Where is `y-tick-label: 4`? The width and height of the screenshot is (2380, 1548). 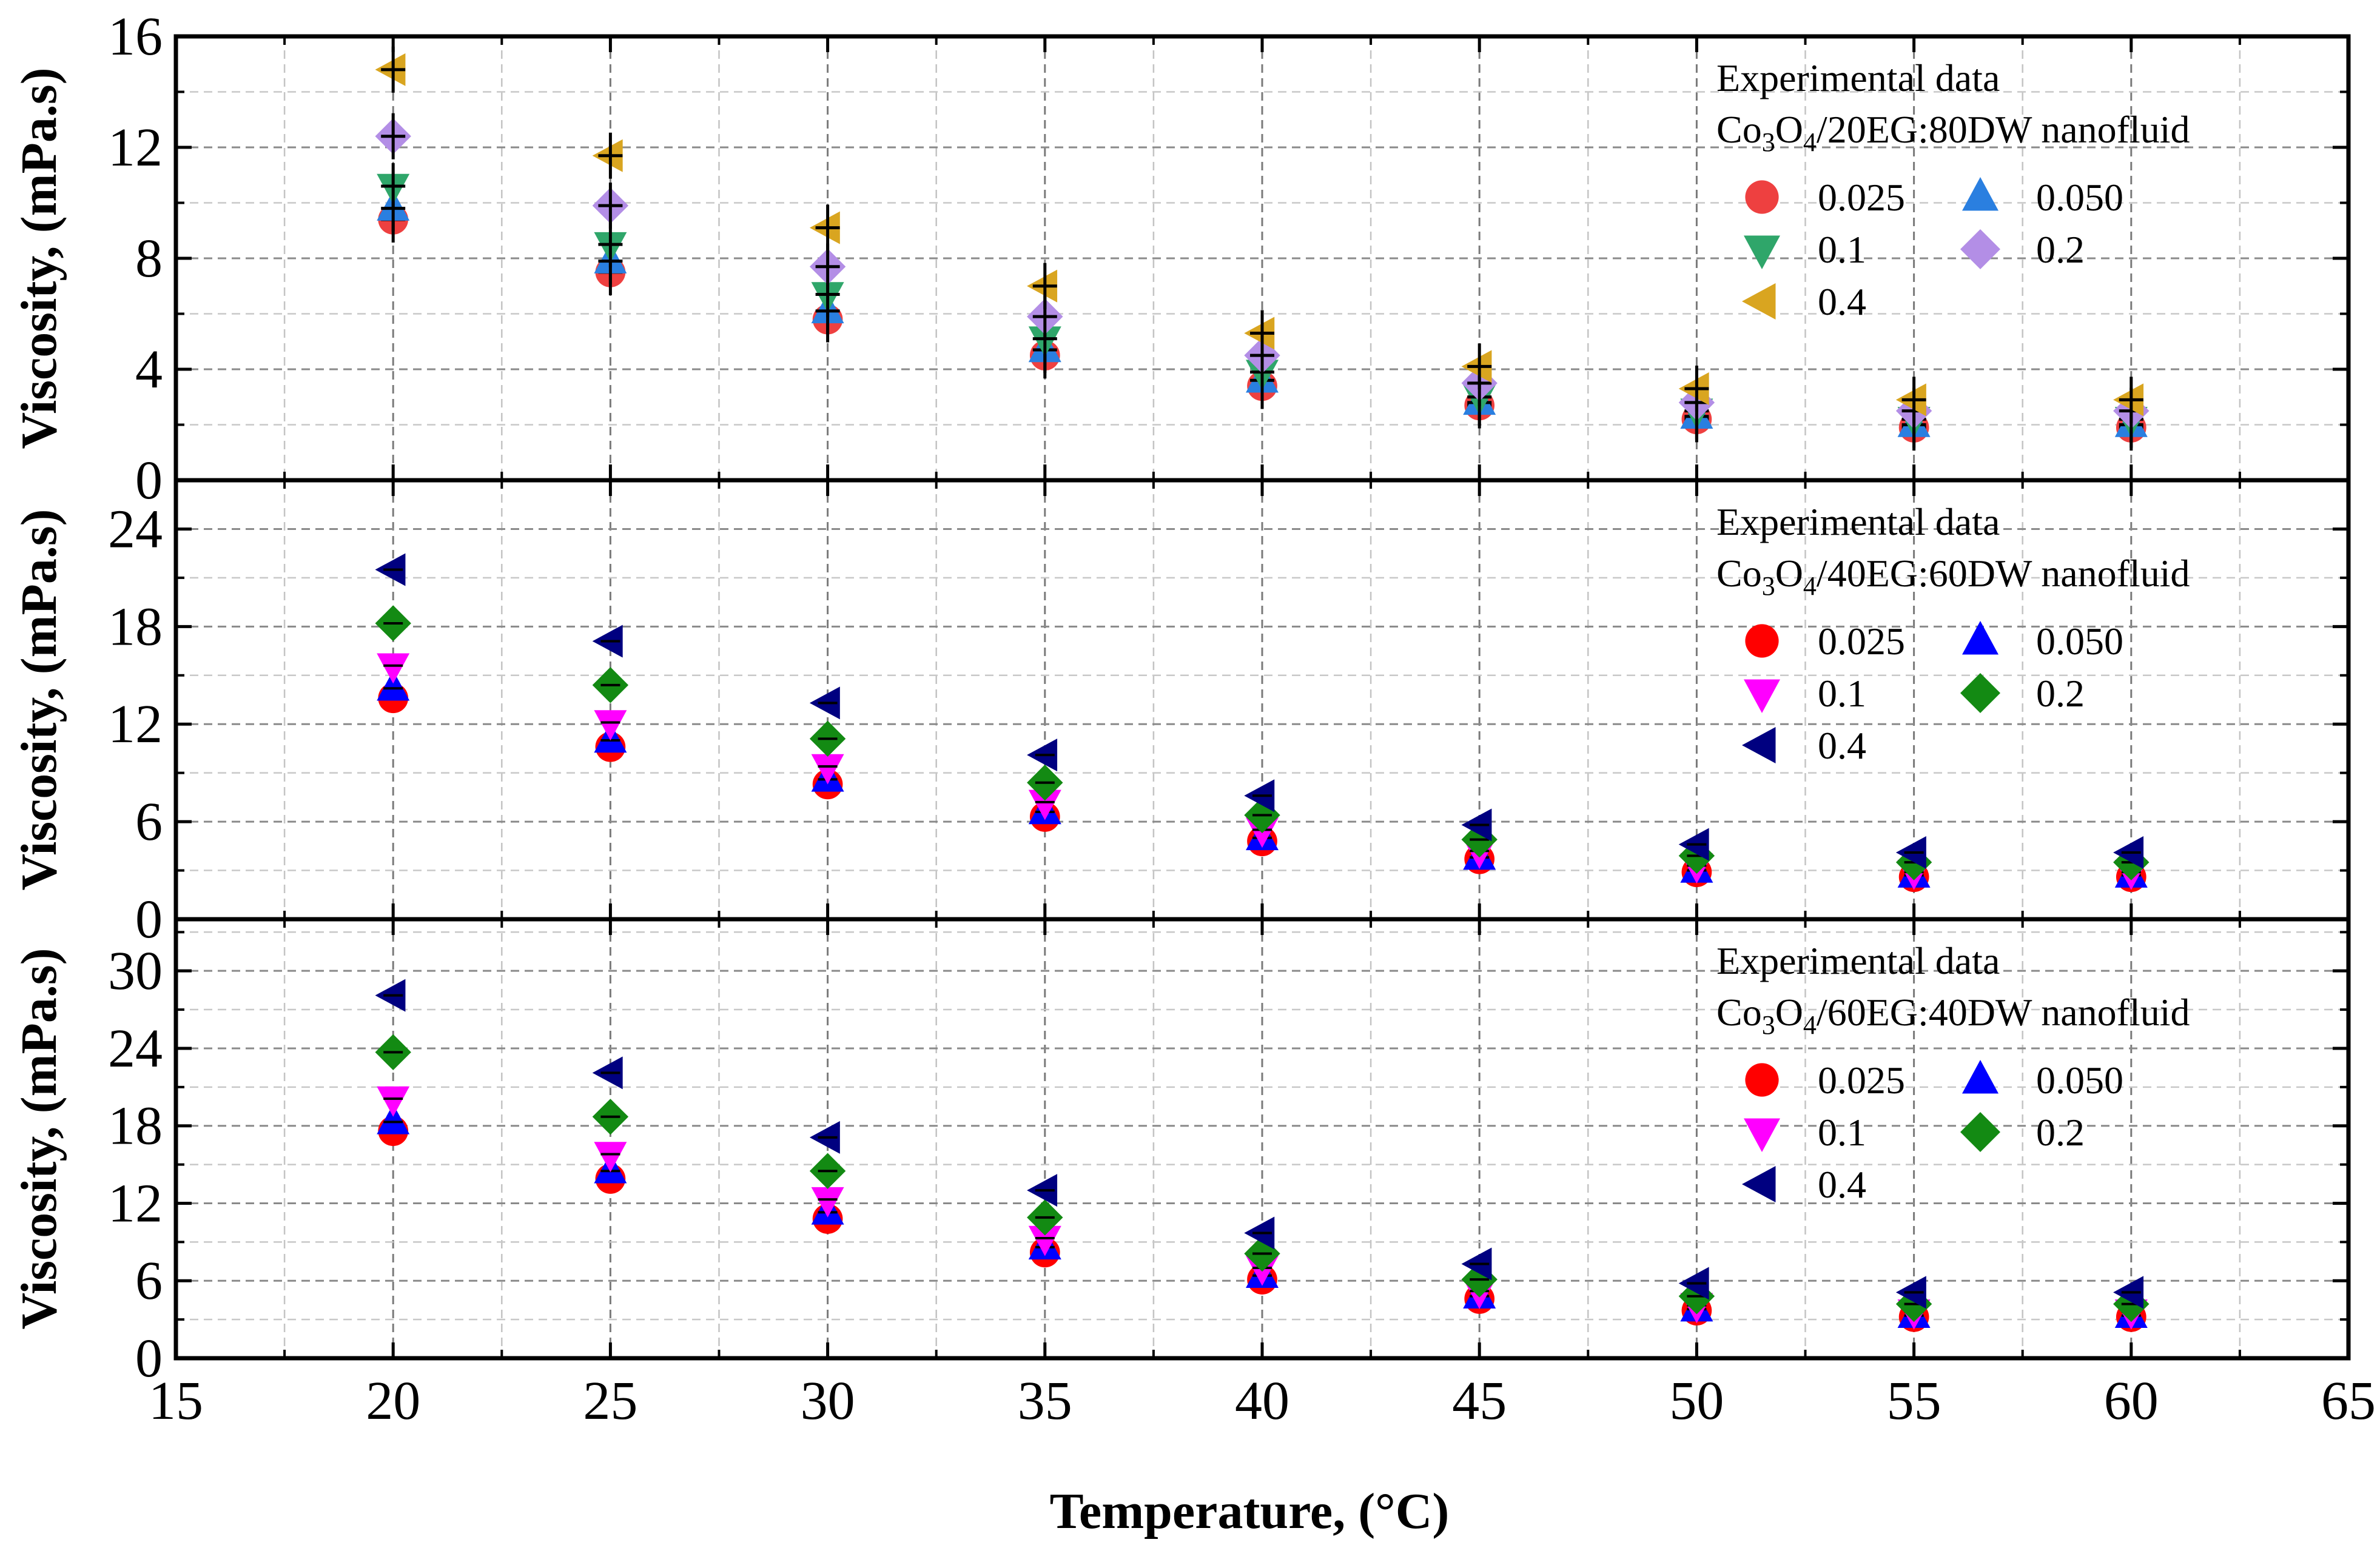 y-tick-label: 4 is located at coordinates (149, 370).